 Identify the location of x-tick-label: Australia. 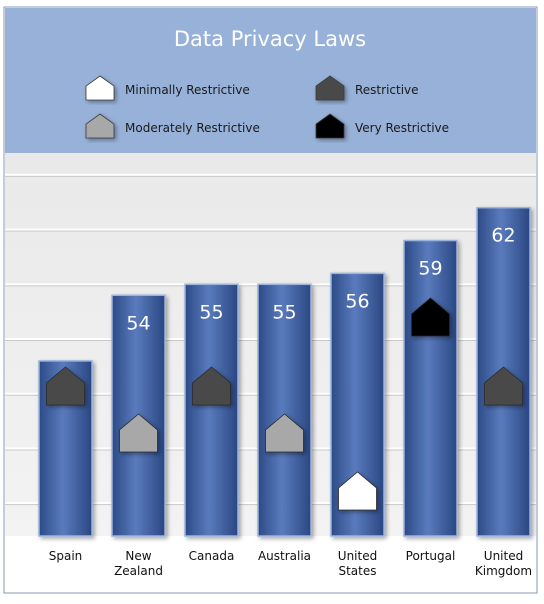
(284, 556).